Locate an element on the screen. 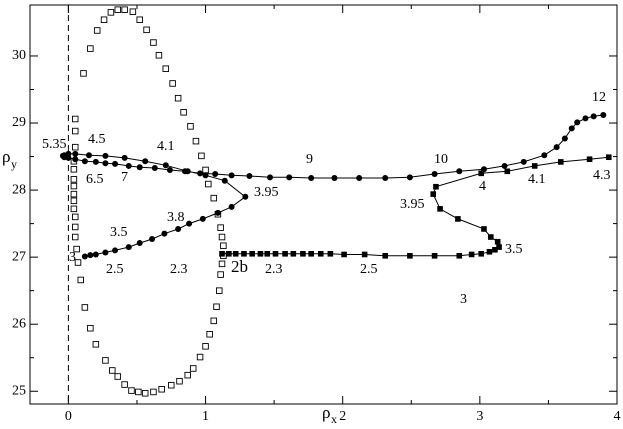  x-axis-label-subscript: x is located at coordinates (334, 419).